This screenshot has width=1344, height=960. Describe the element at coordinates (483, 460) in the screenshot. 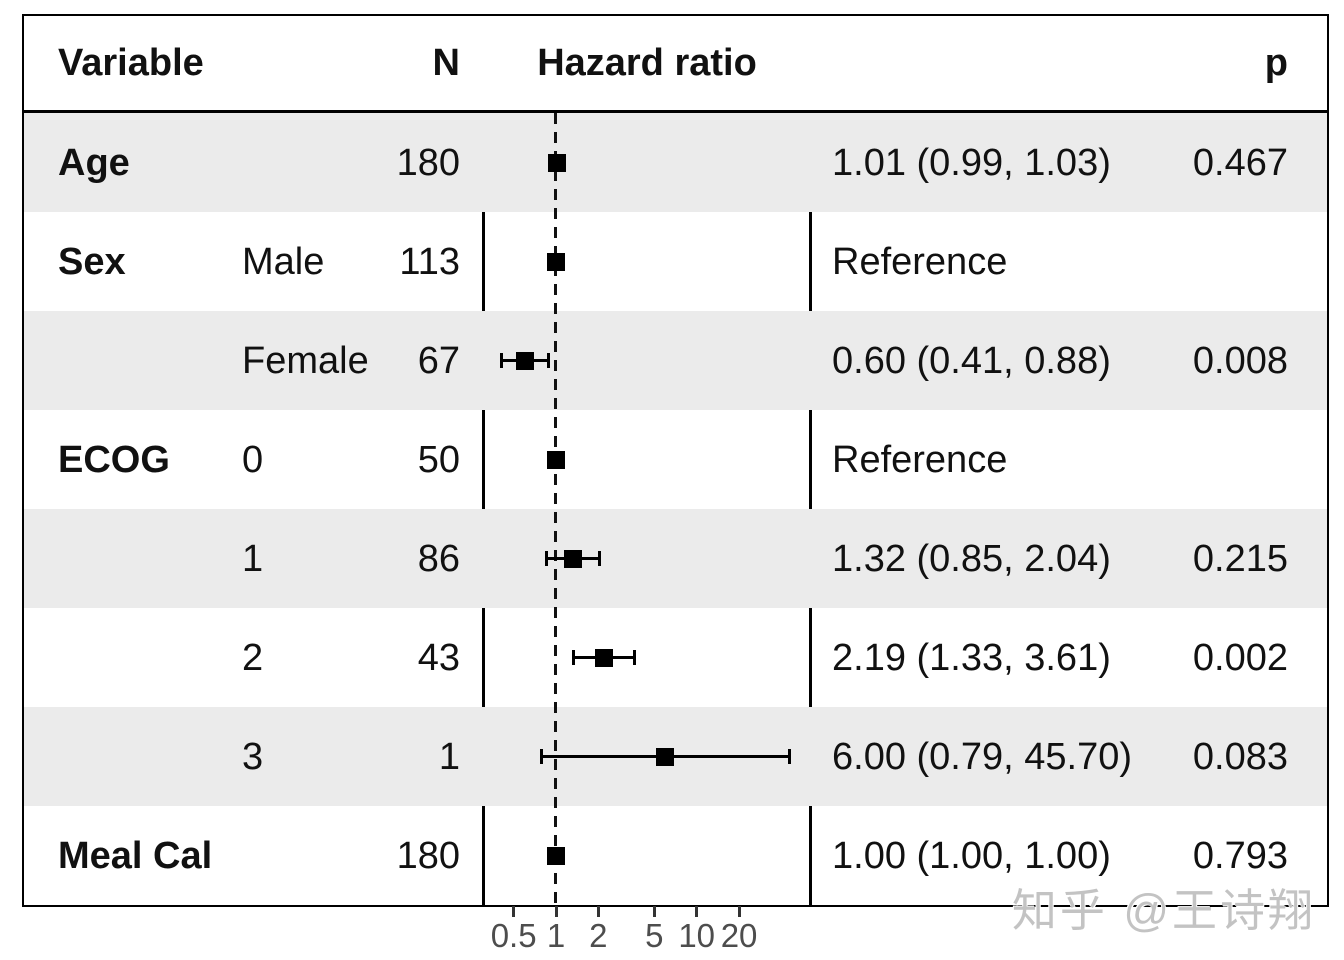

I see `panel-divider-left` at that location.